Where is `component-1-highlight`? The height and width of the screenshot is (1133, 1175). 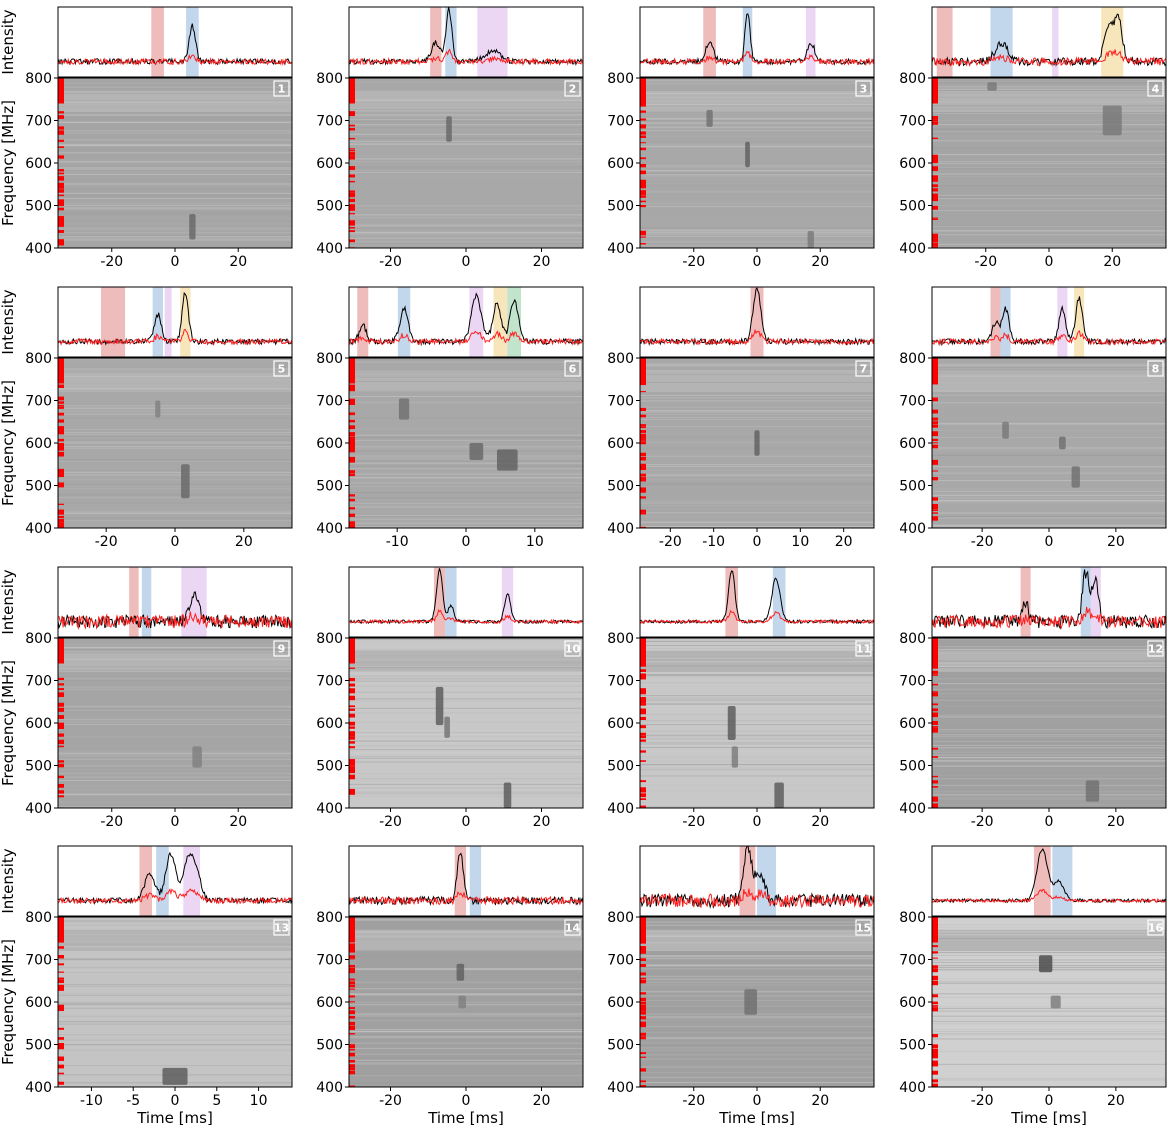 component-1-highlight is located at coordinates (1042, 881).